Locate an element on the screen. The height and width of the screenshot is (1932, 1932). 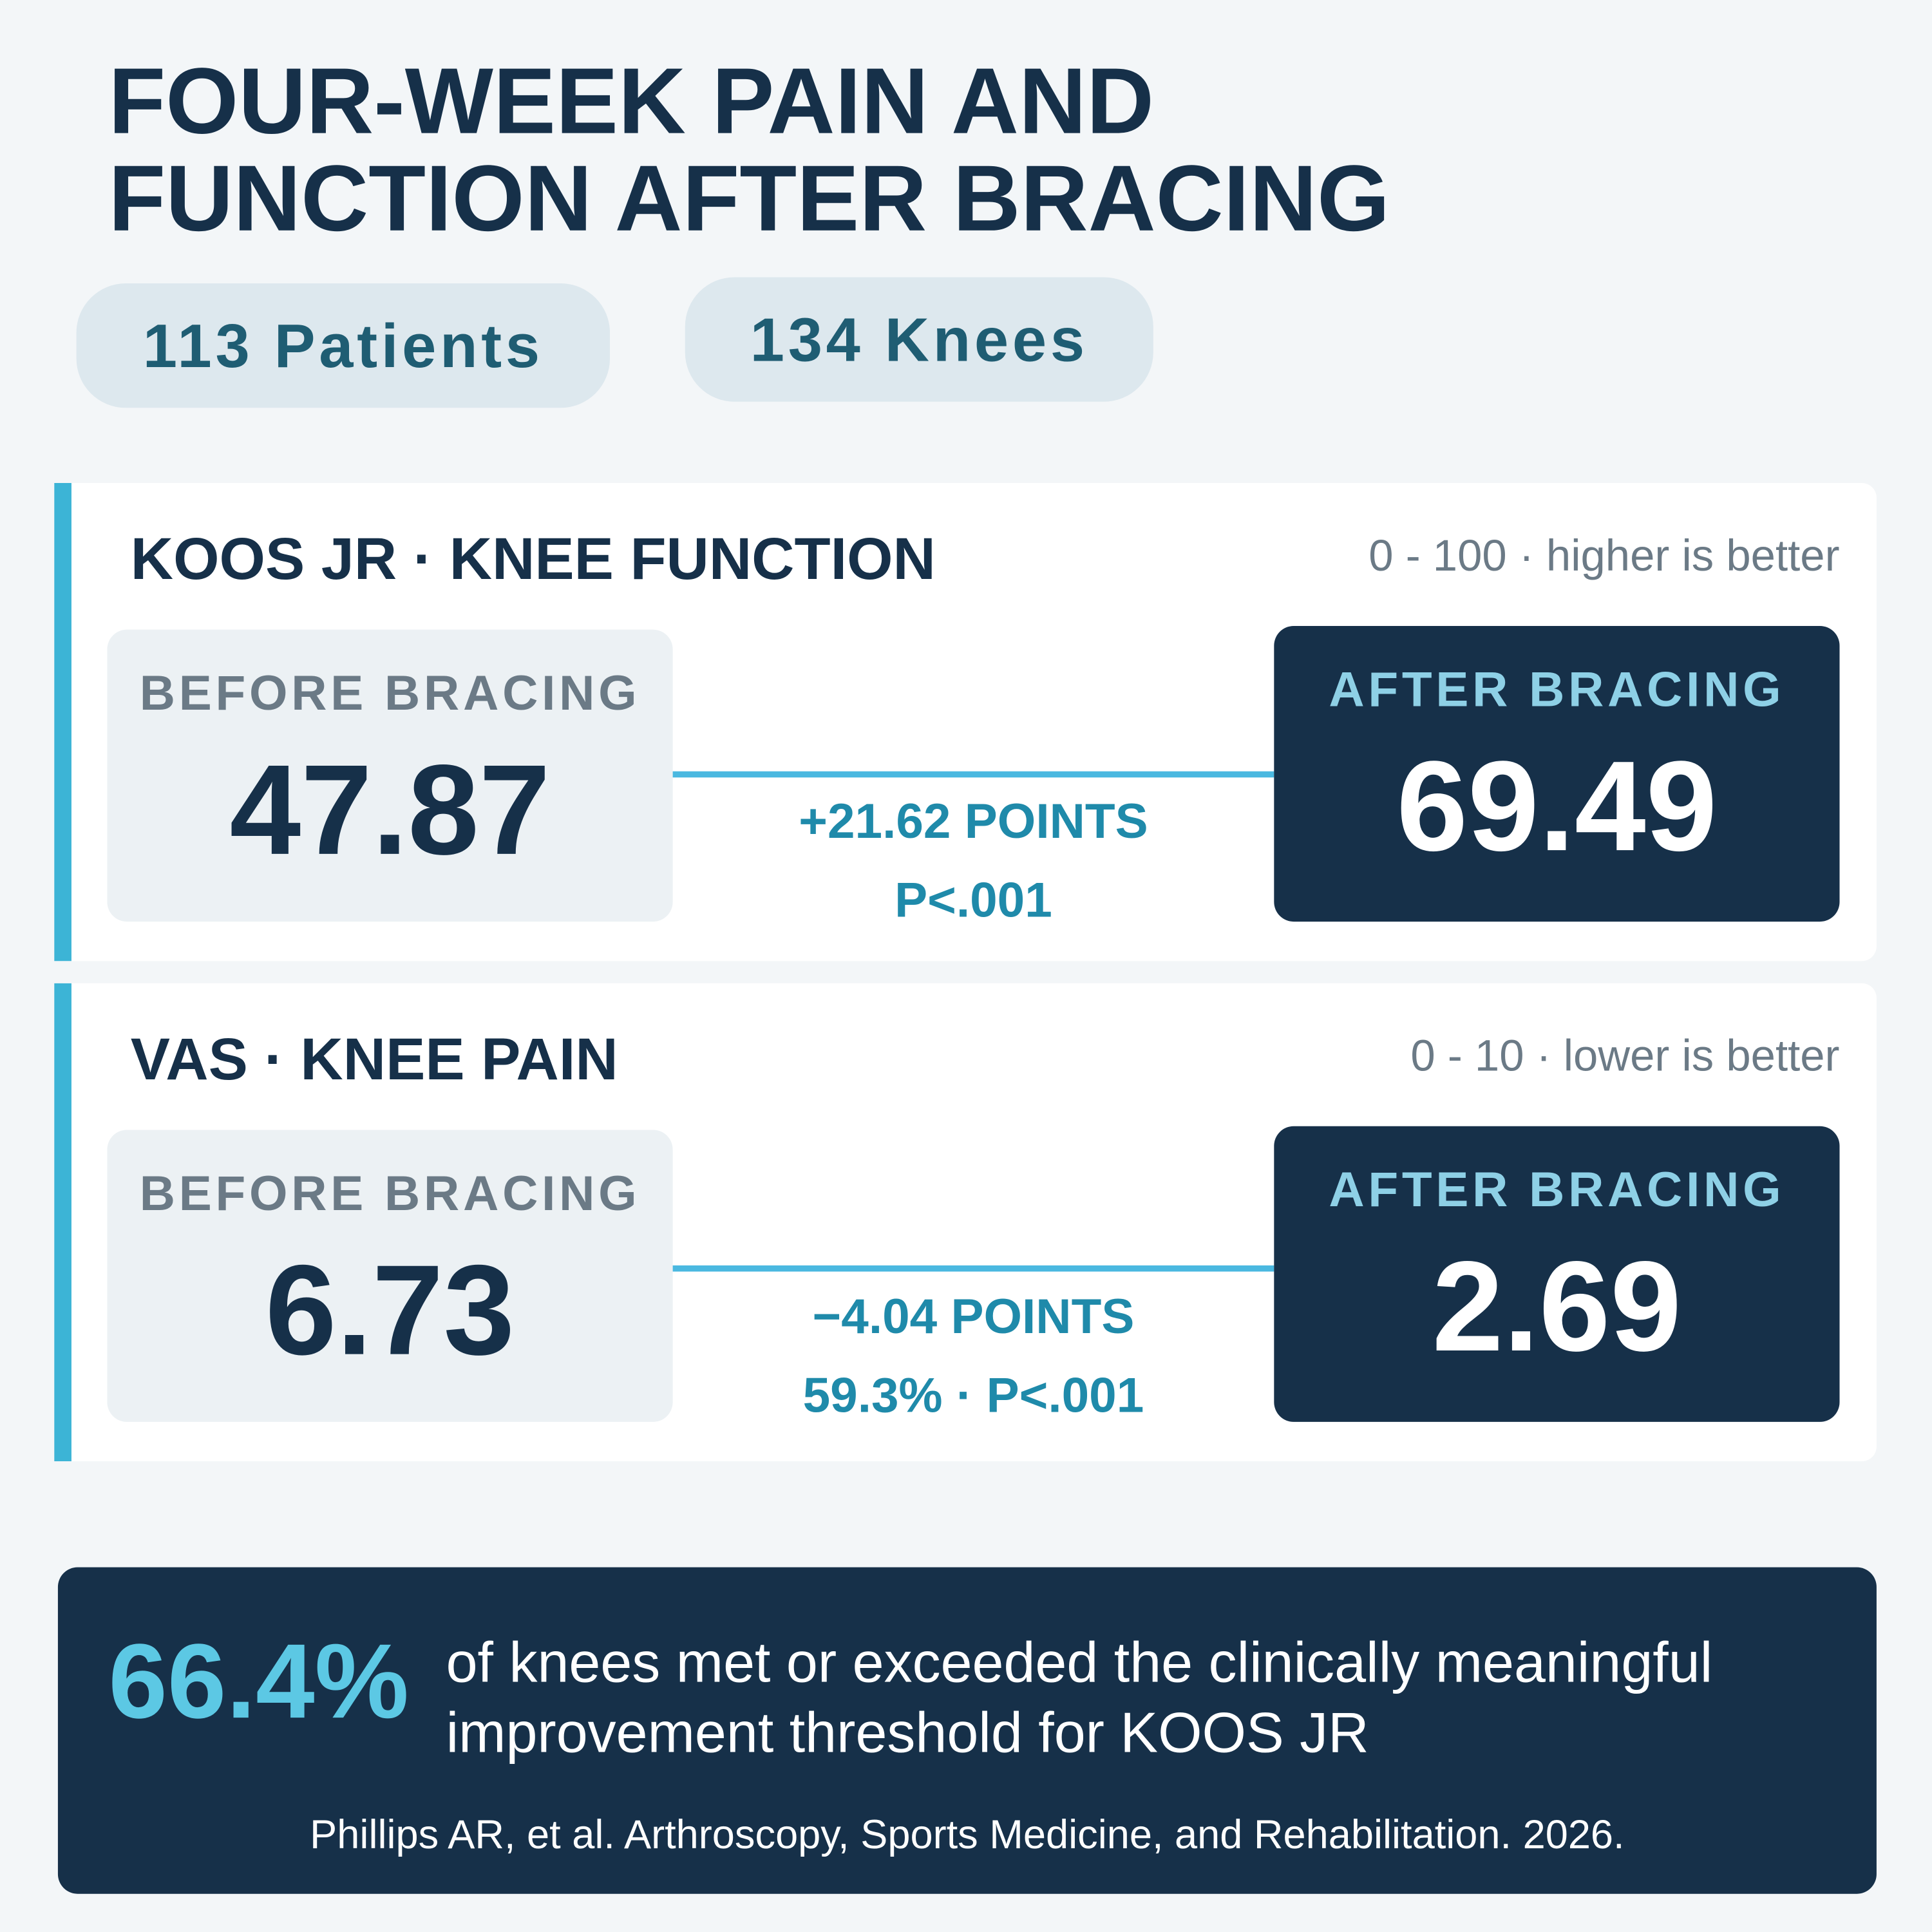
change-text: −4.04 POINTS is located at coordinates (974, 1318).